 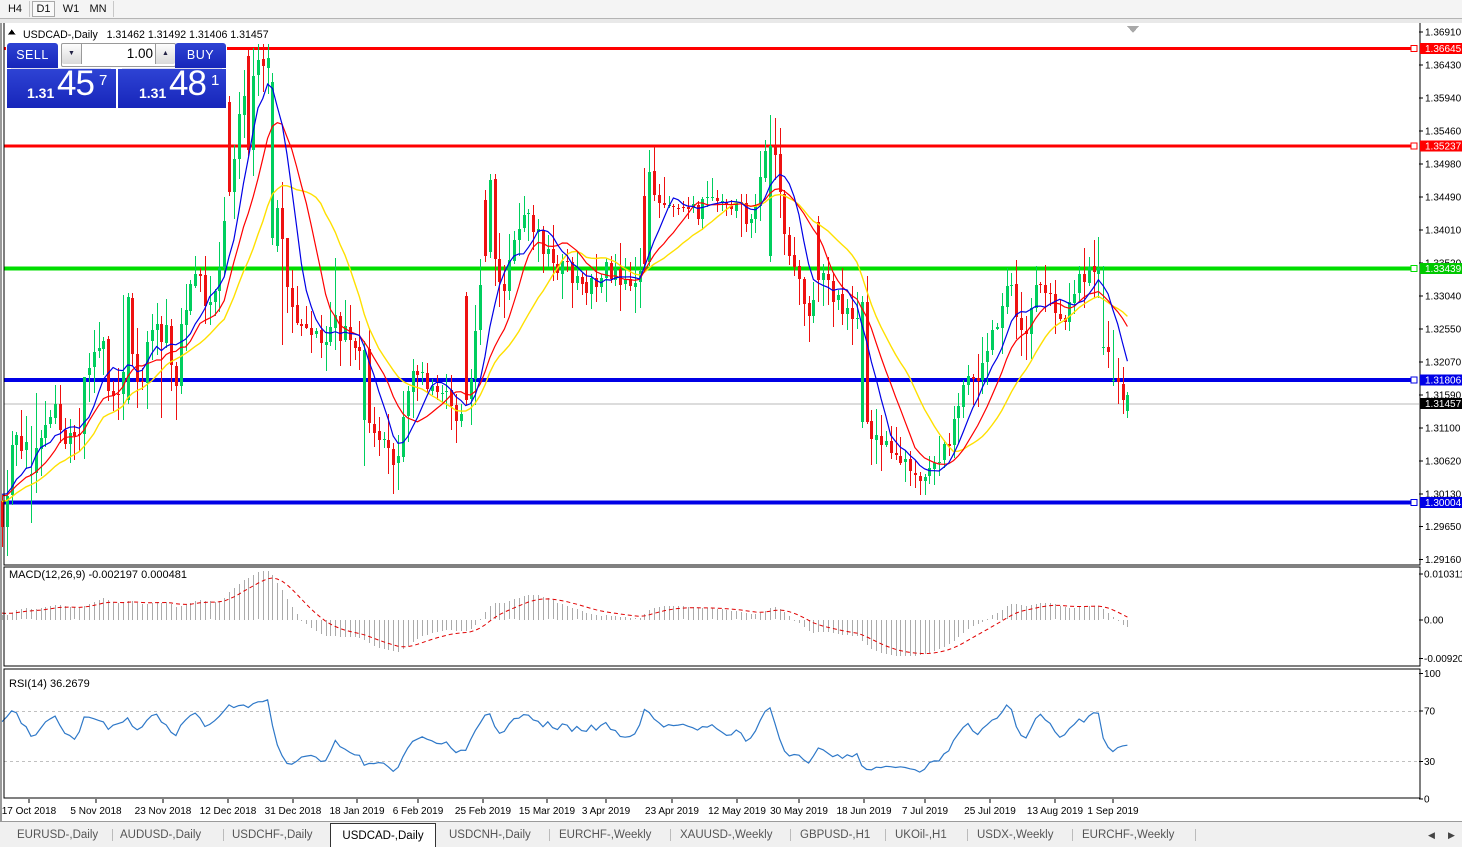 What do you see at coordinates (737, 811) in the screenshot?
I see `svg-text: 12 May 2019` at bounding box center [737, 811].